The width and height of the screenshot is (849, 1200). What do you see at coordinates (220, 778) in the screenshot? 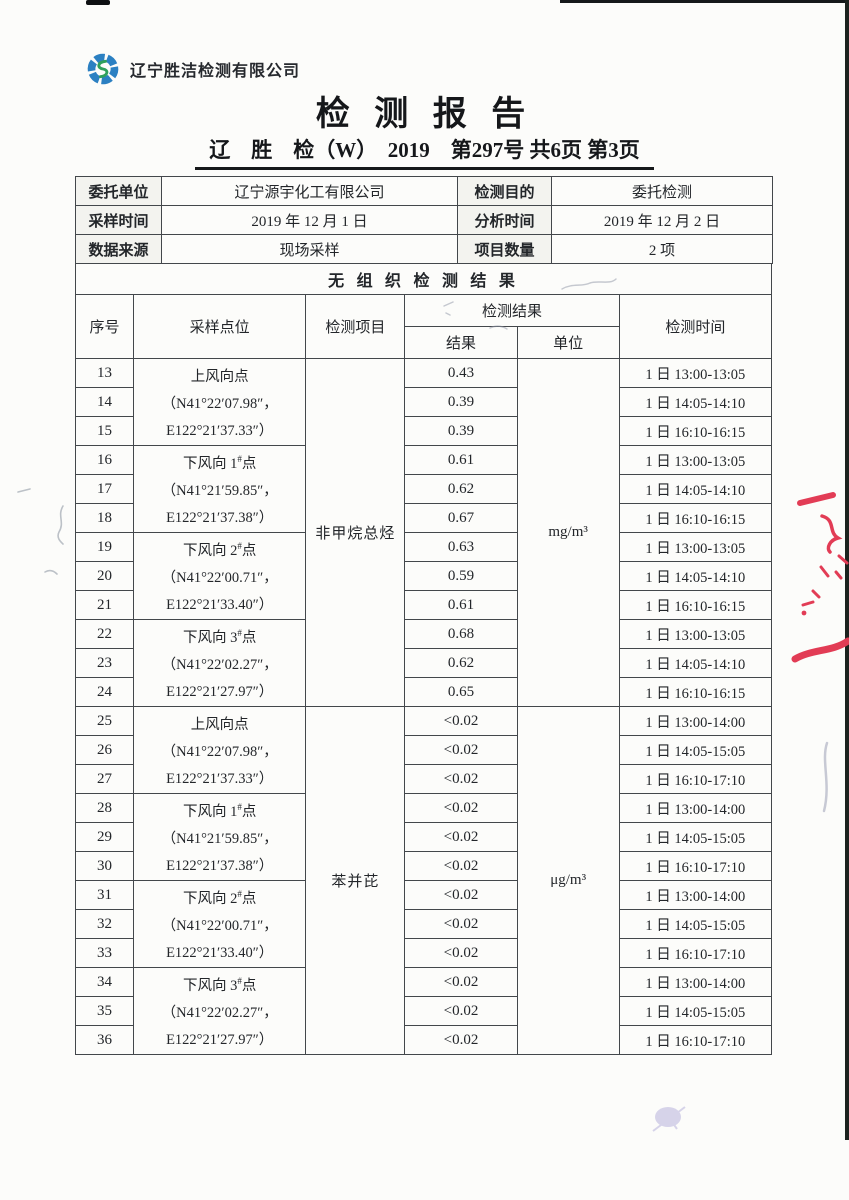
I see `point-coord-e: E122°21′37.33″）` at bounding box center [220, 778].